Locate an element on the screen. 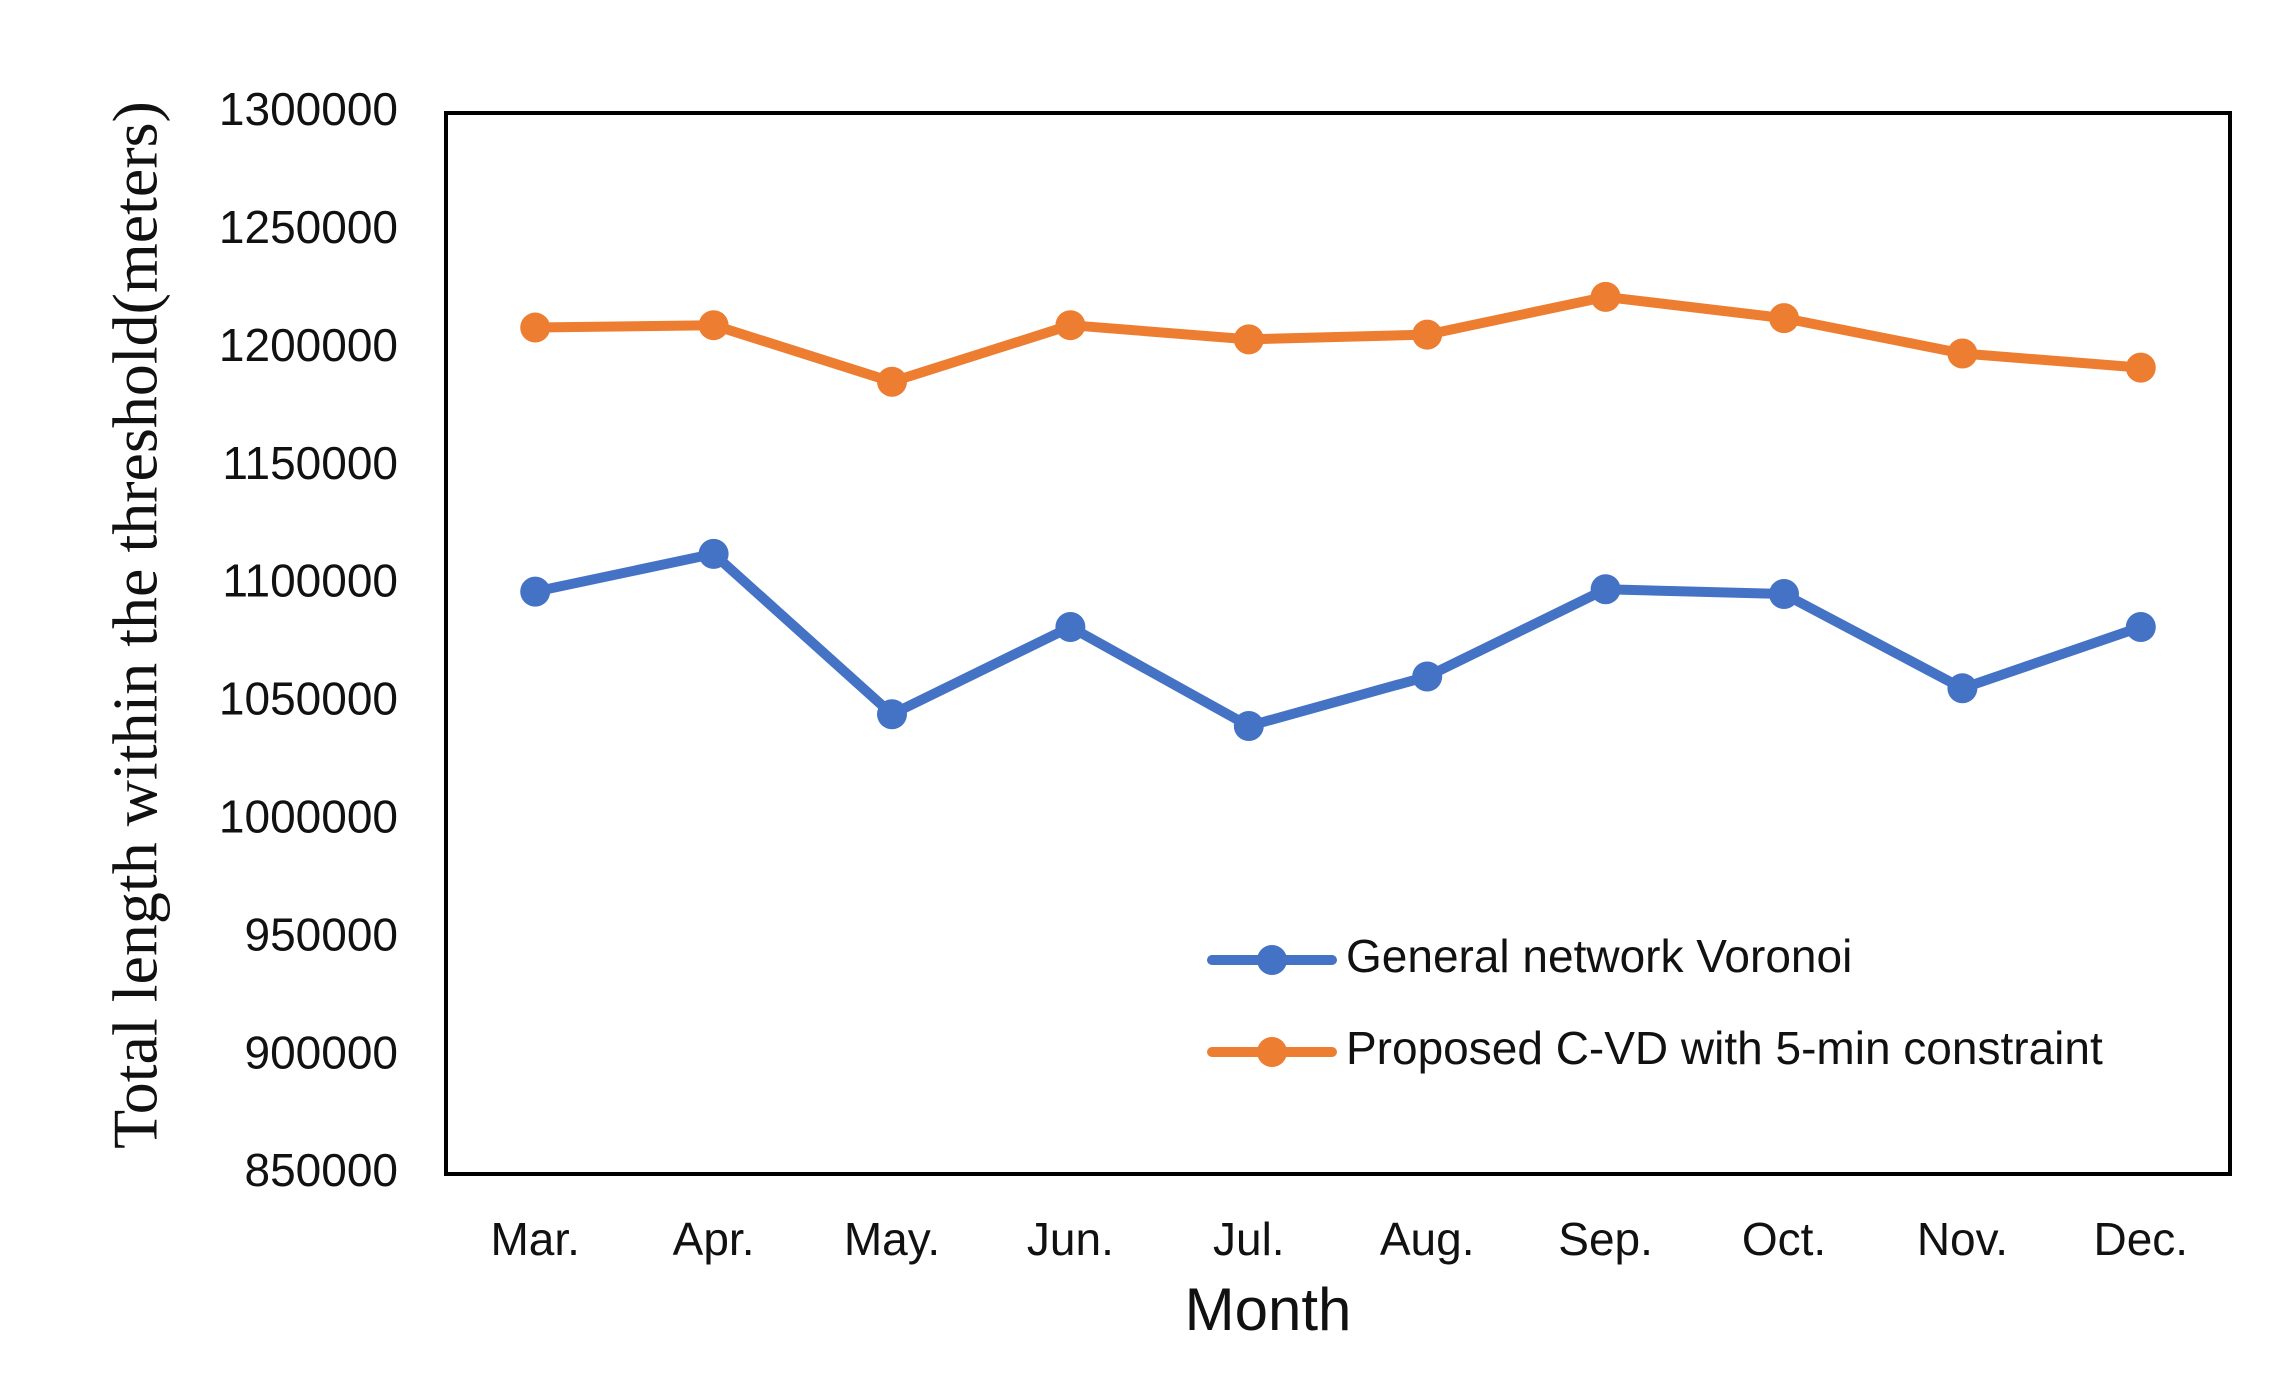  y-tick-label: 900000 is located at coordinates (322, 1052).